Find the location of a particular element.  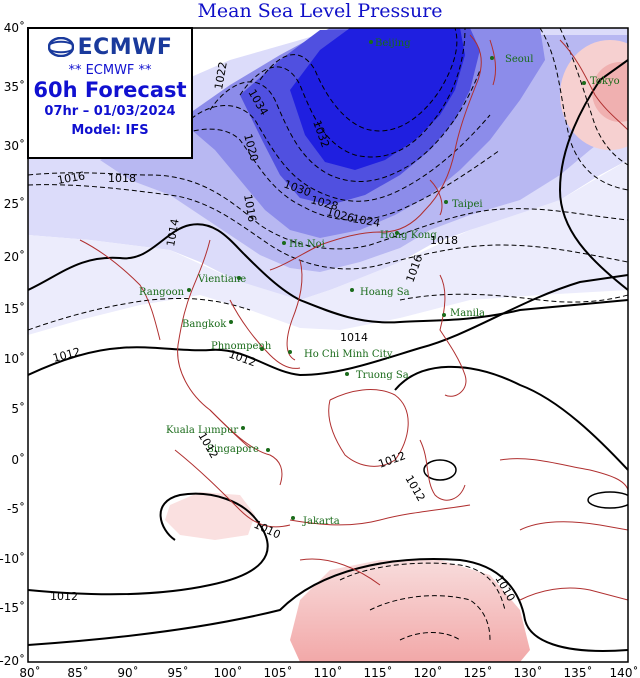

lon-tick-label: 105˚ is located at coordinates (278, 671).